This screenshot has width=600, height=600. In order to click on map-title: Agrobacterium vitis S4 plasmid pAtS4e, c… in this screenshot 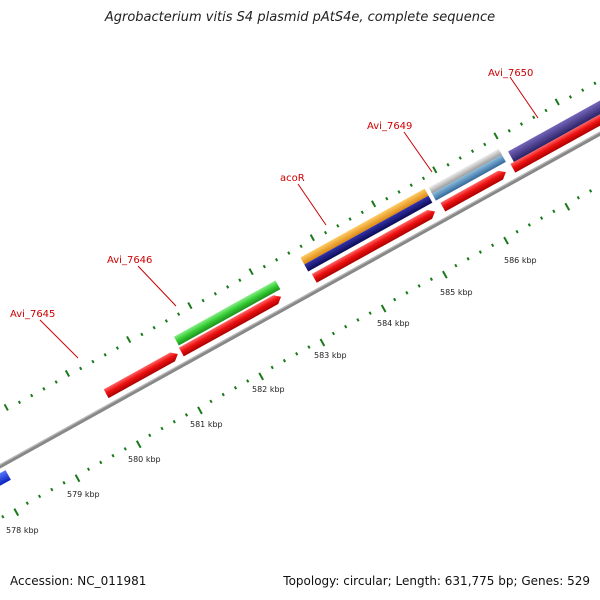, I will do `click(300, 17)`.